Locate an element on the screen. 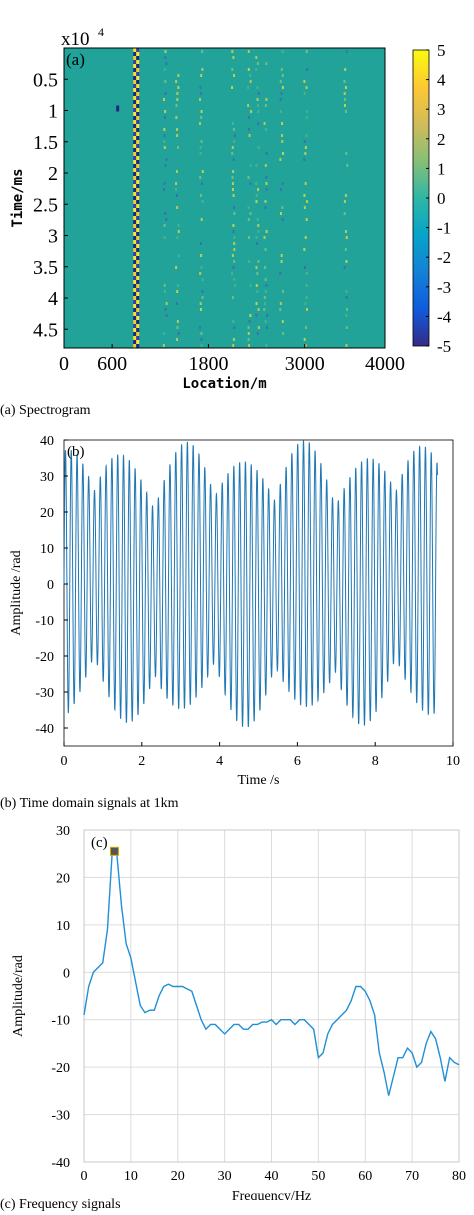 The width and height of the screenshot is (474, 1215). caption-spectrogram: (a) Spectrogram is located at coordinates (45, 410).